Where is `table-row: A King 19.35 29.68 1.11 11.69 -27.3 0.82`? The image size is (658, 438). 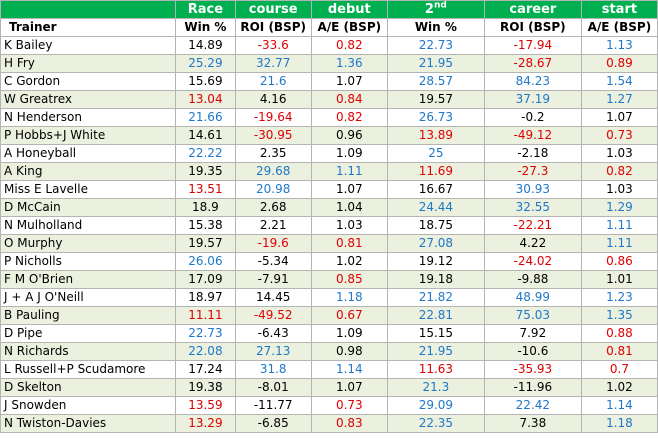
table-row: A King 19.35 29.68 1.11 11.69 -27.3 0.82 is located at coordinates (329, 171).